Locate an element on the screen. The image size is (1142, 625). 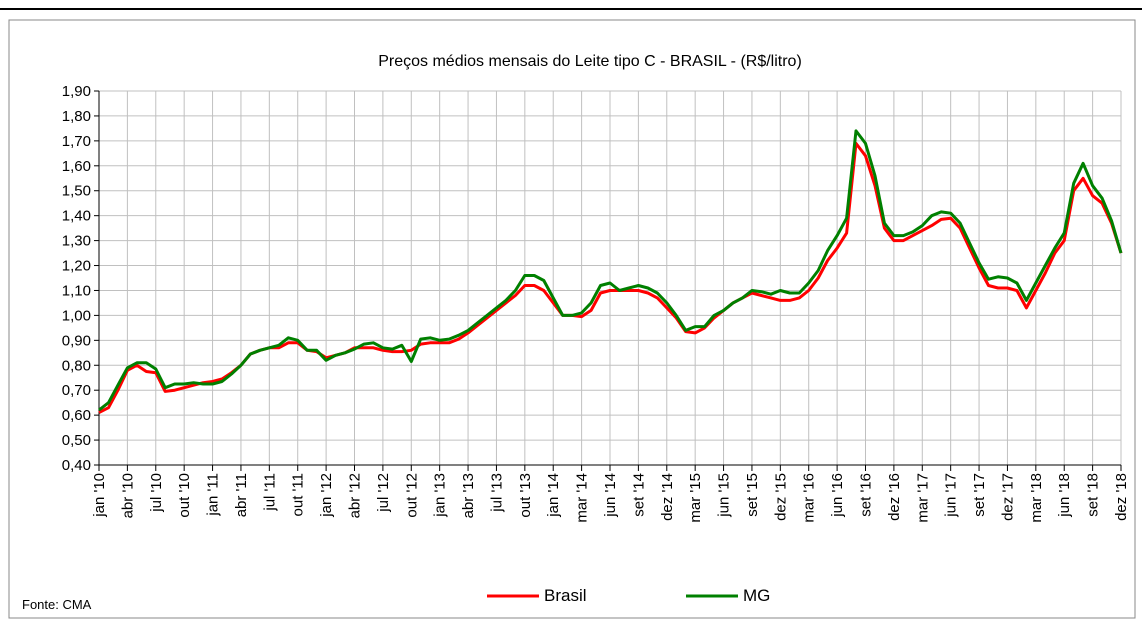
x-tick-label: mar '18 is located at coordinates (1036, 498).